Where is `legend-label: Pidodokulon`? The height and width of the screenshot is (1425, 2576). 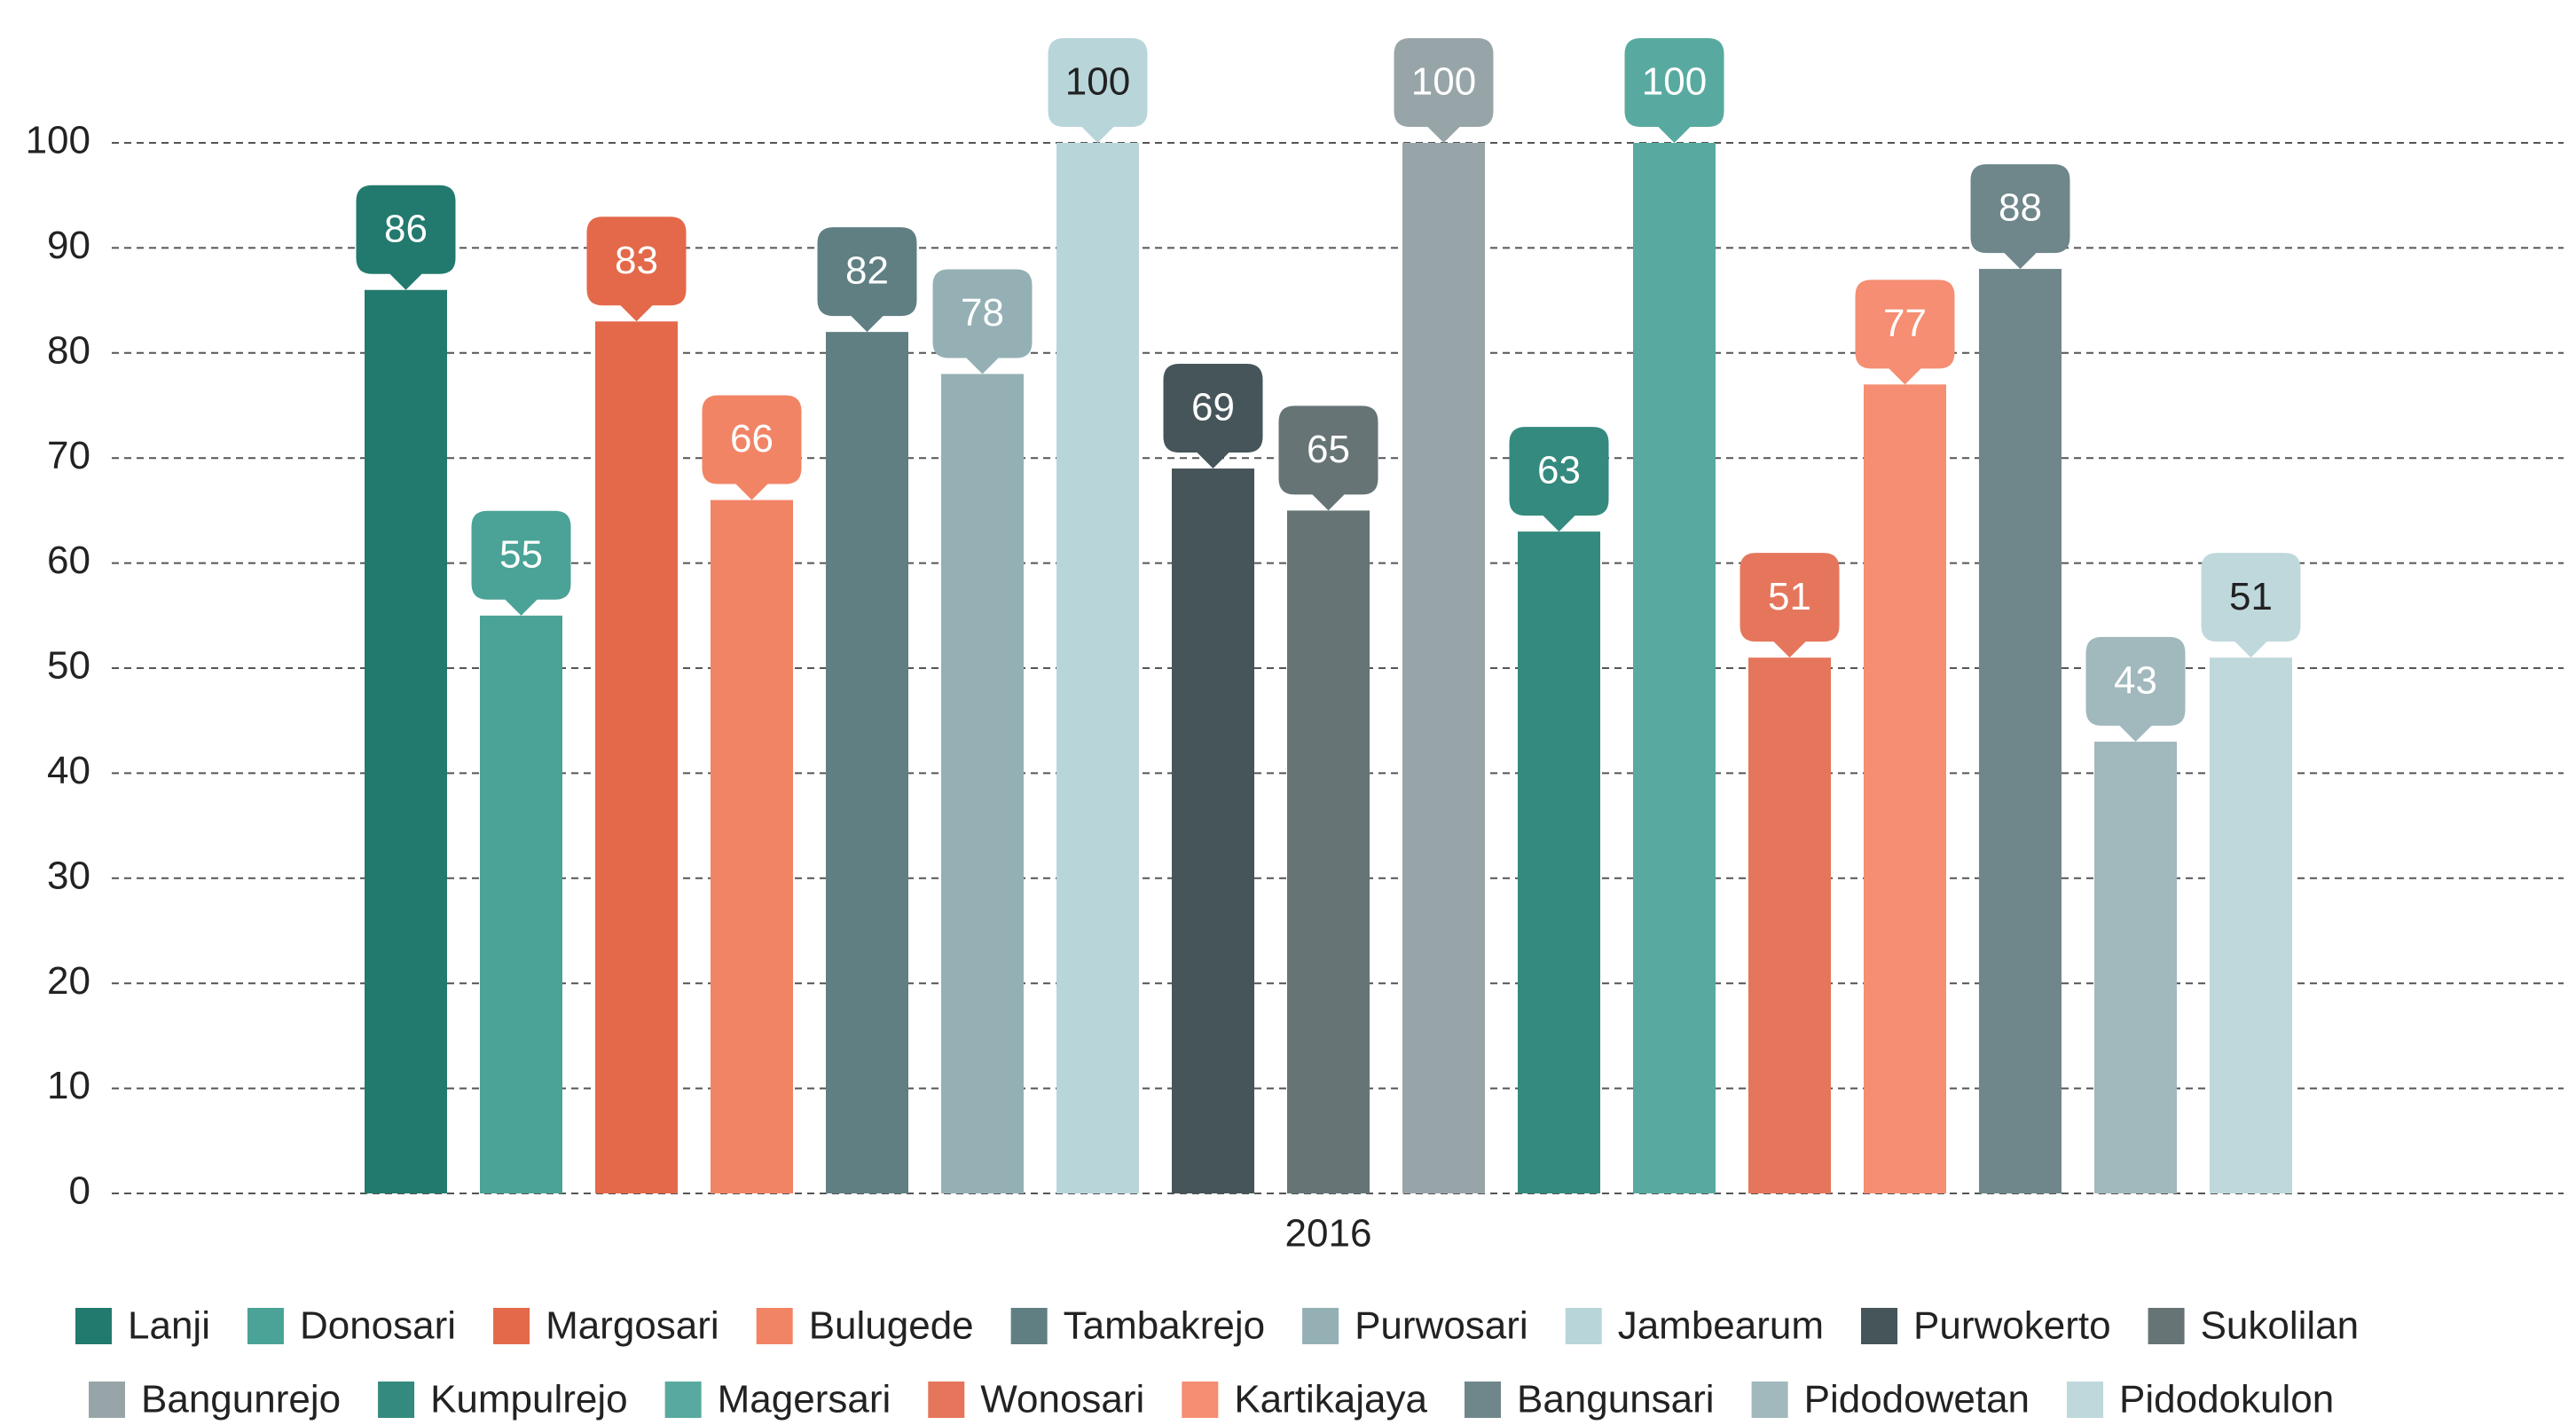 legend-label: Pidodokulon is located at coordinates (2226, 1399).